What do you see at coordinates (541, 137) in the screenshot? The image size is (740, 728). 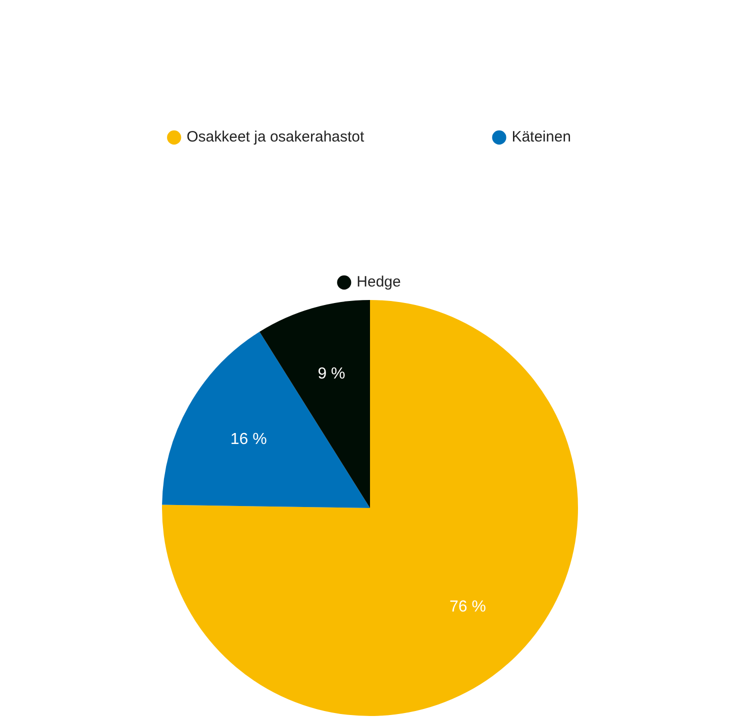 I see `legend-label: Käteinen` at bounding box center [541, 137].